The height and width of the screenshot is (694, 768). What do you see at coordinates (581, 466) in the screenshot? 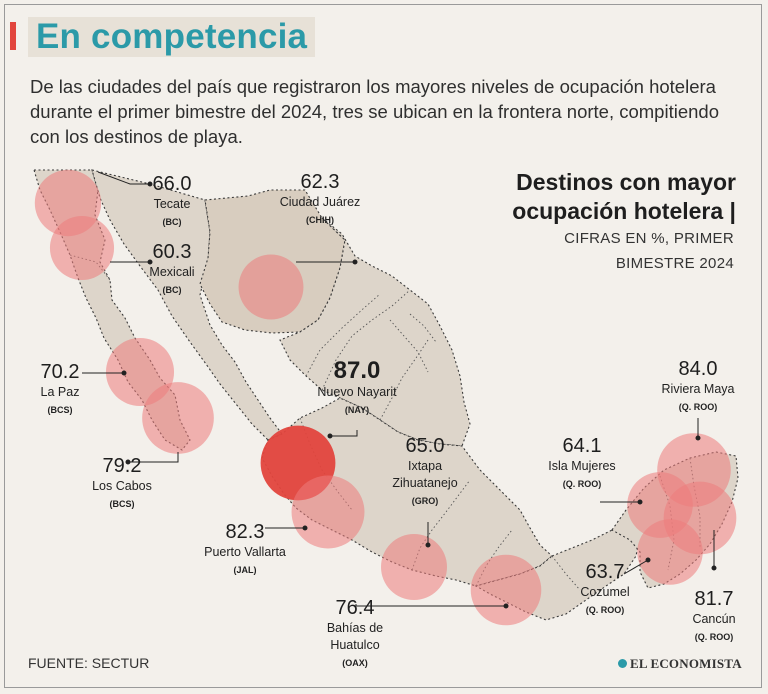
I see `city-label-isla-mujeres: Isla Mujeres` at bounding box center [581, 466].